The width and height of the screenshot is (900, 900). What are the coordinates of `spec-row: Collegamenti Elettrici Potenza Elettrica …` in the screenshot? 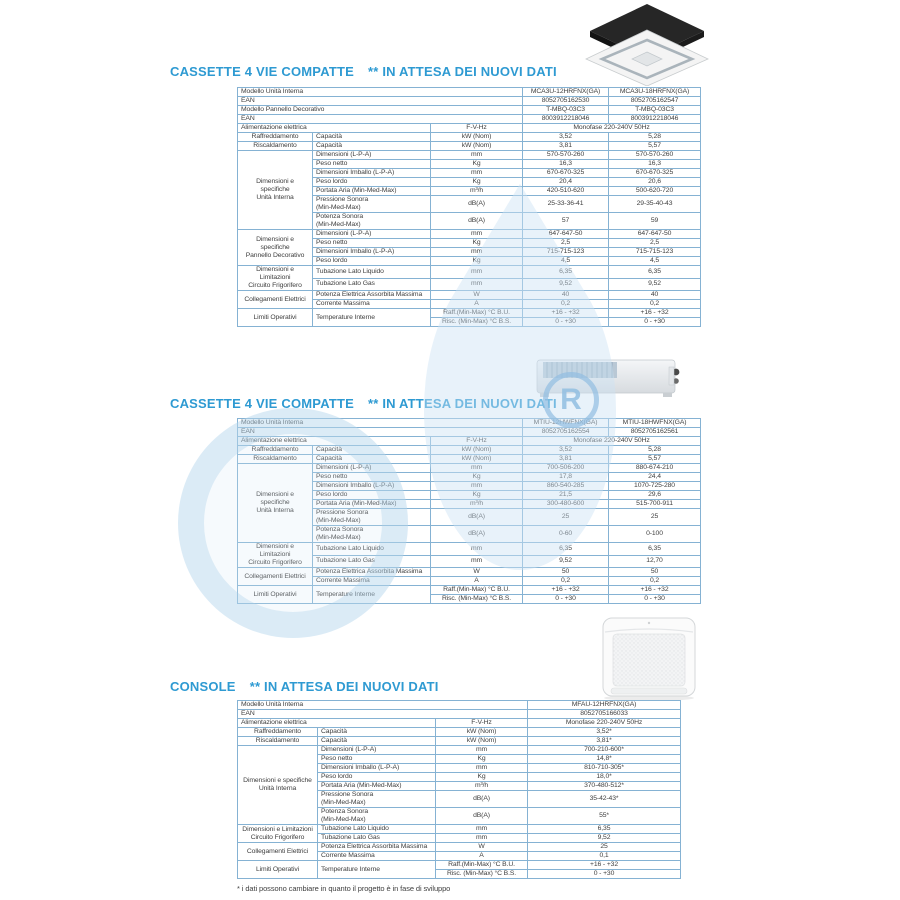 It's located at (469, 299).